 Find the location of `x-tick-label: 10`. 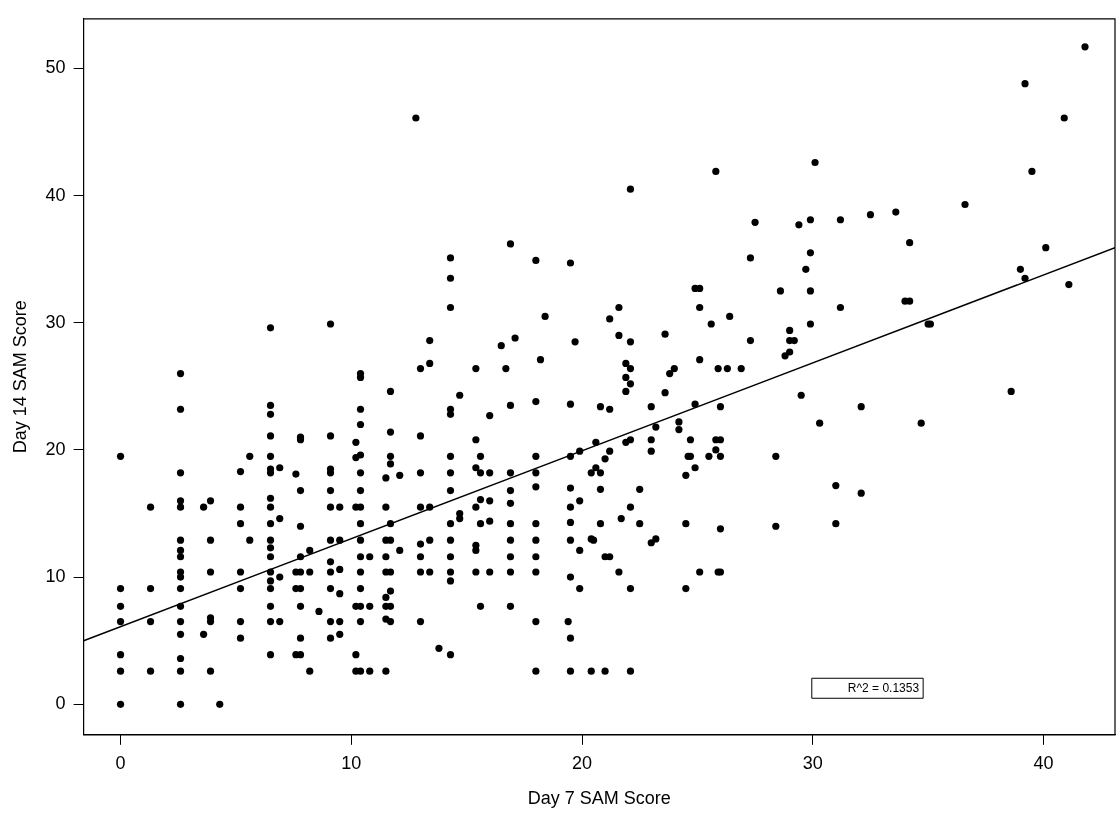

x-tick-label: 10 is located at coordinates (351, 762).